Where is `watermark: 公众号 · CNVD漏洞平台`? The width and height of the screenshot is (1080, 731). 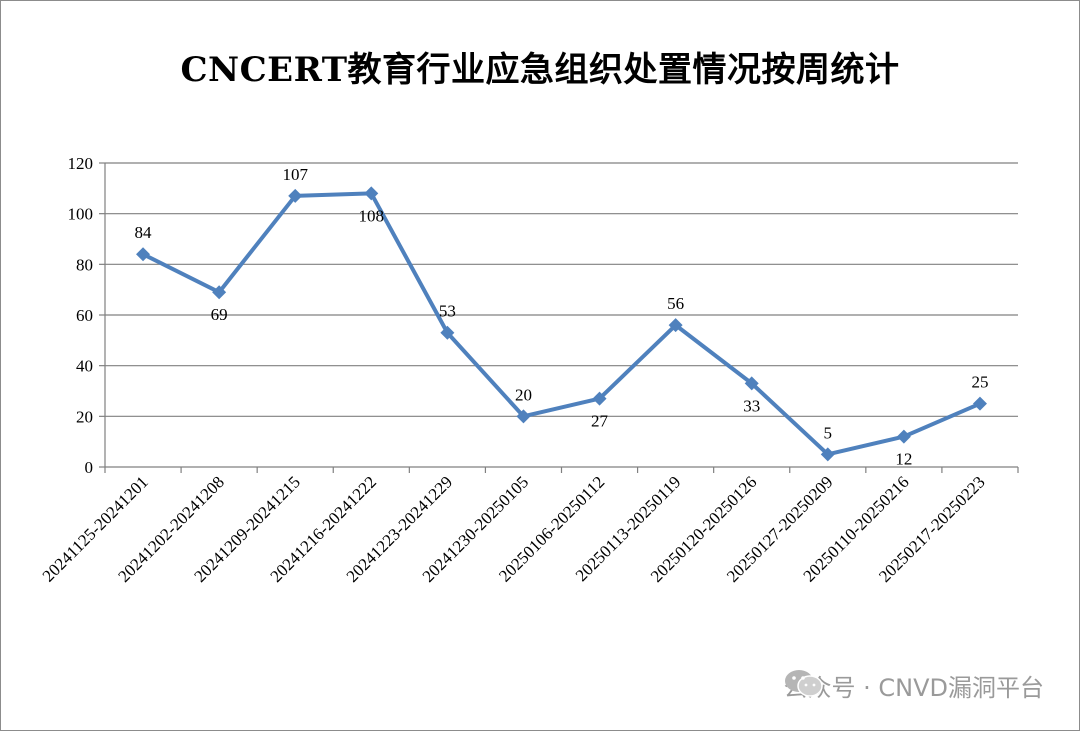
watermark: 公众号 · CNVD漏洞平台 is located at coordinates (914, 685).